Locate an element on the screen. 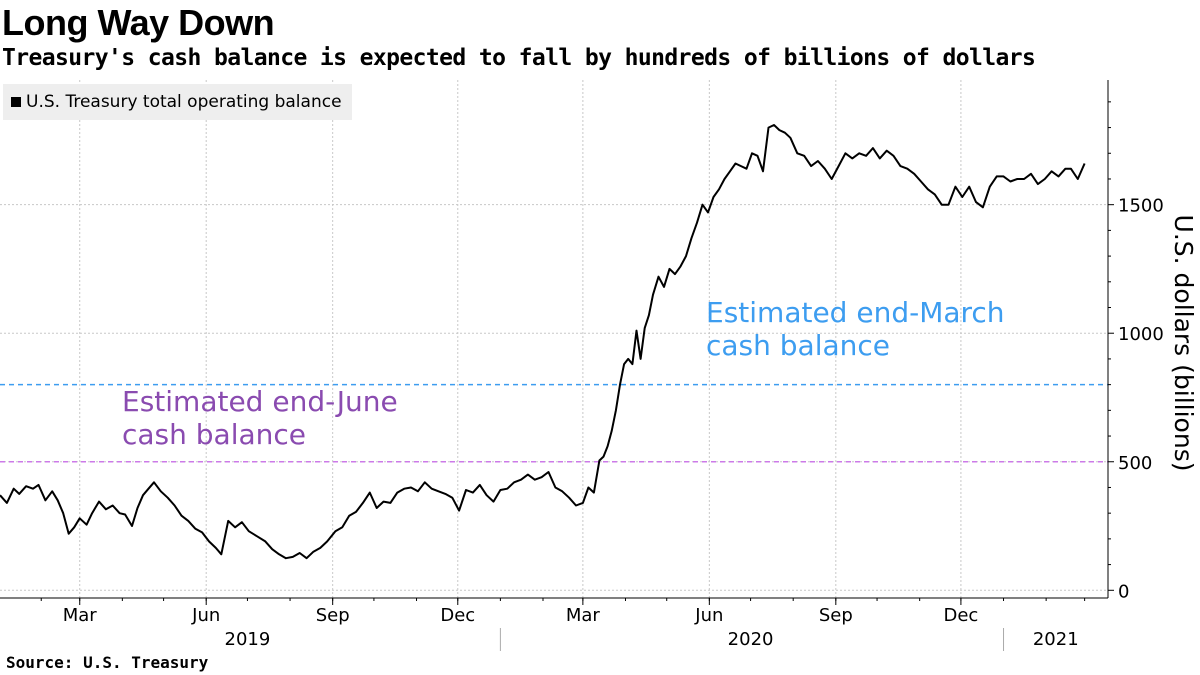 The width and height of the screenshot is (1200, 675). x-year-label: 2019 is located at coordinates (248, 639).